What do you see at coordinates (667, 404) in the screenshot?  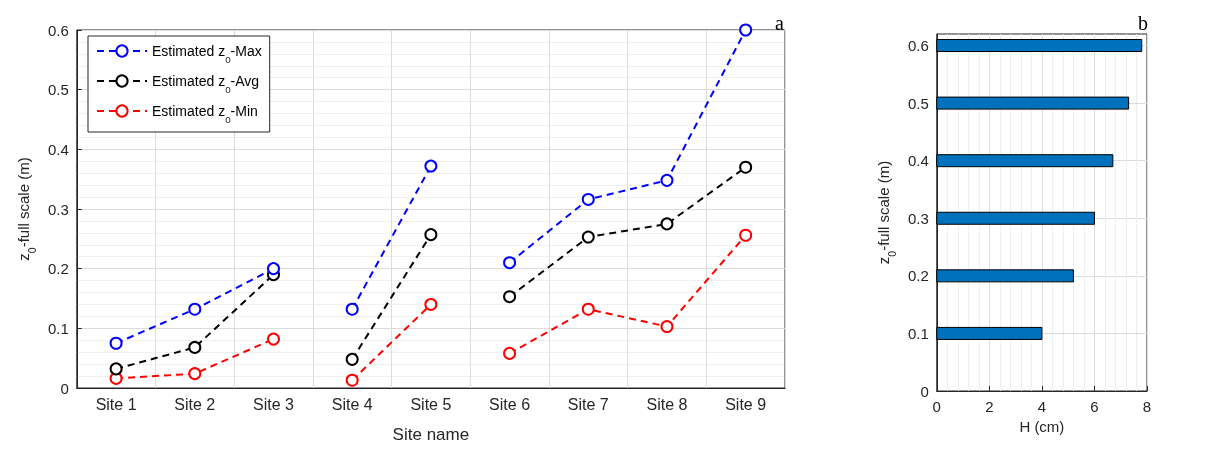 I see `x-tick-label: Site 8` at bounding box center [667, 404].